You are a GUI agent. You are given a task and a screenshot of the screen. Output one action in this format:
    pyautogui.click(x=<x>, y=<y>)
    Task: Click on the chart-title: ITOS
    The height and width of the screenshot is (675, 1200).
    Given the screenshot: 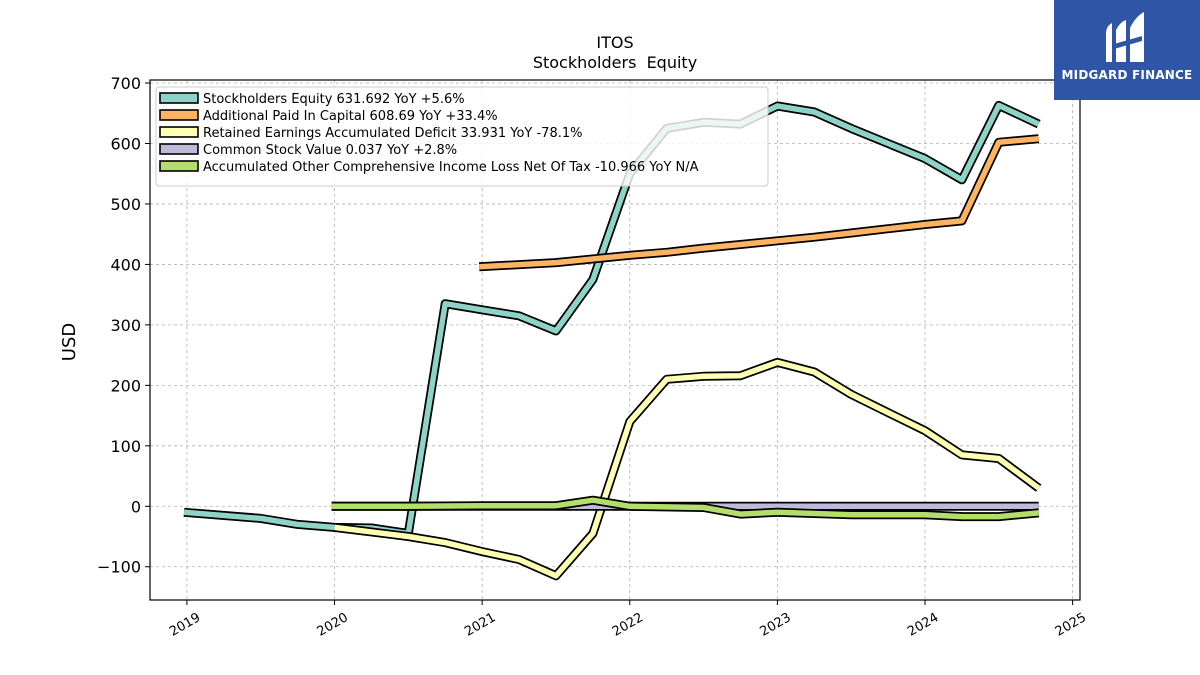 What is the action you would take?
    pyautogui.click(x=614, y=42)
    